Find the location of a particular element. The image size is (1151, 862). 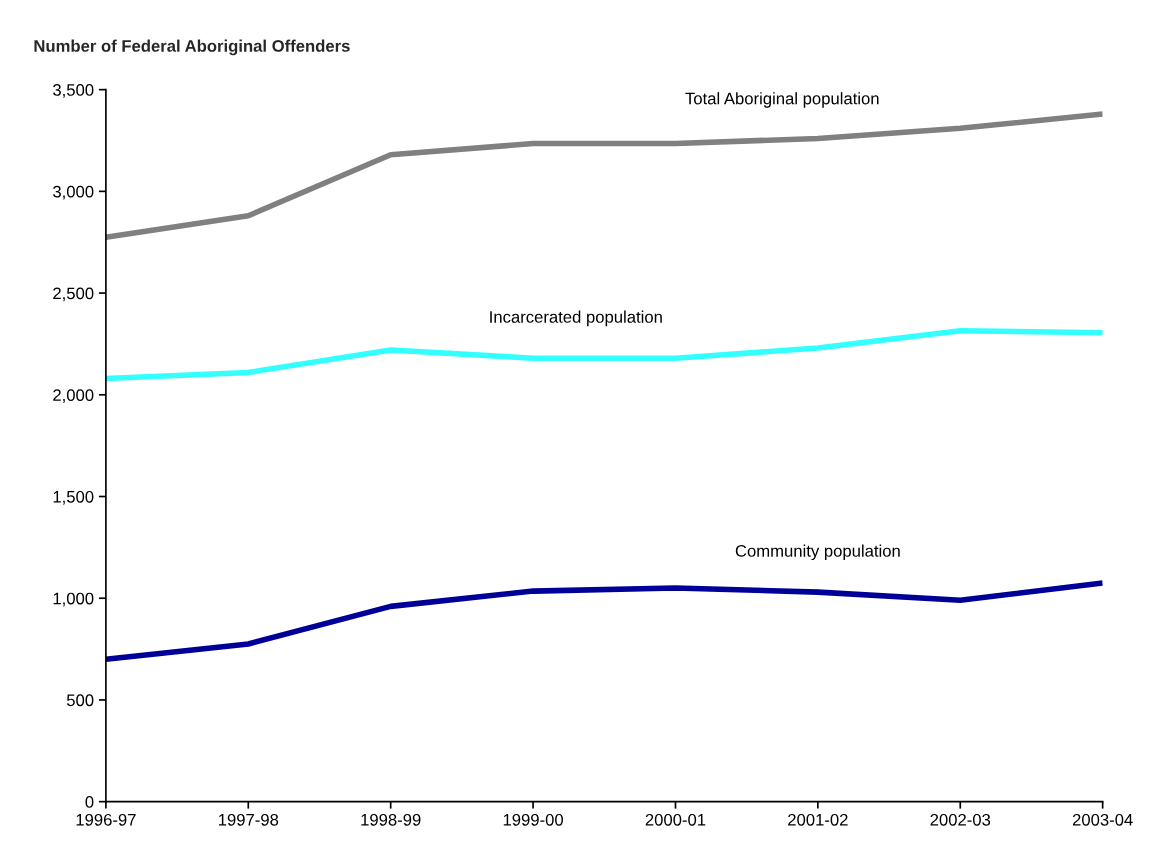

y-tick-label: 1,000 is located at coordinates (73, 599).